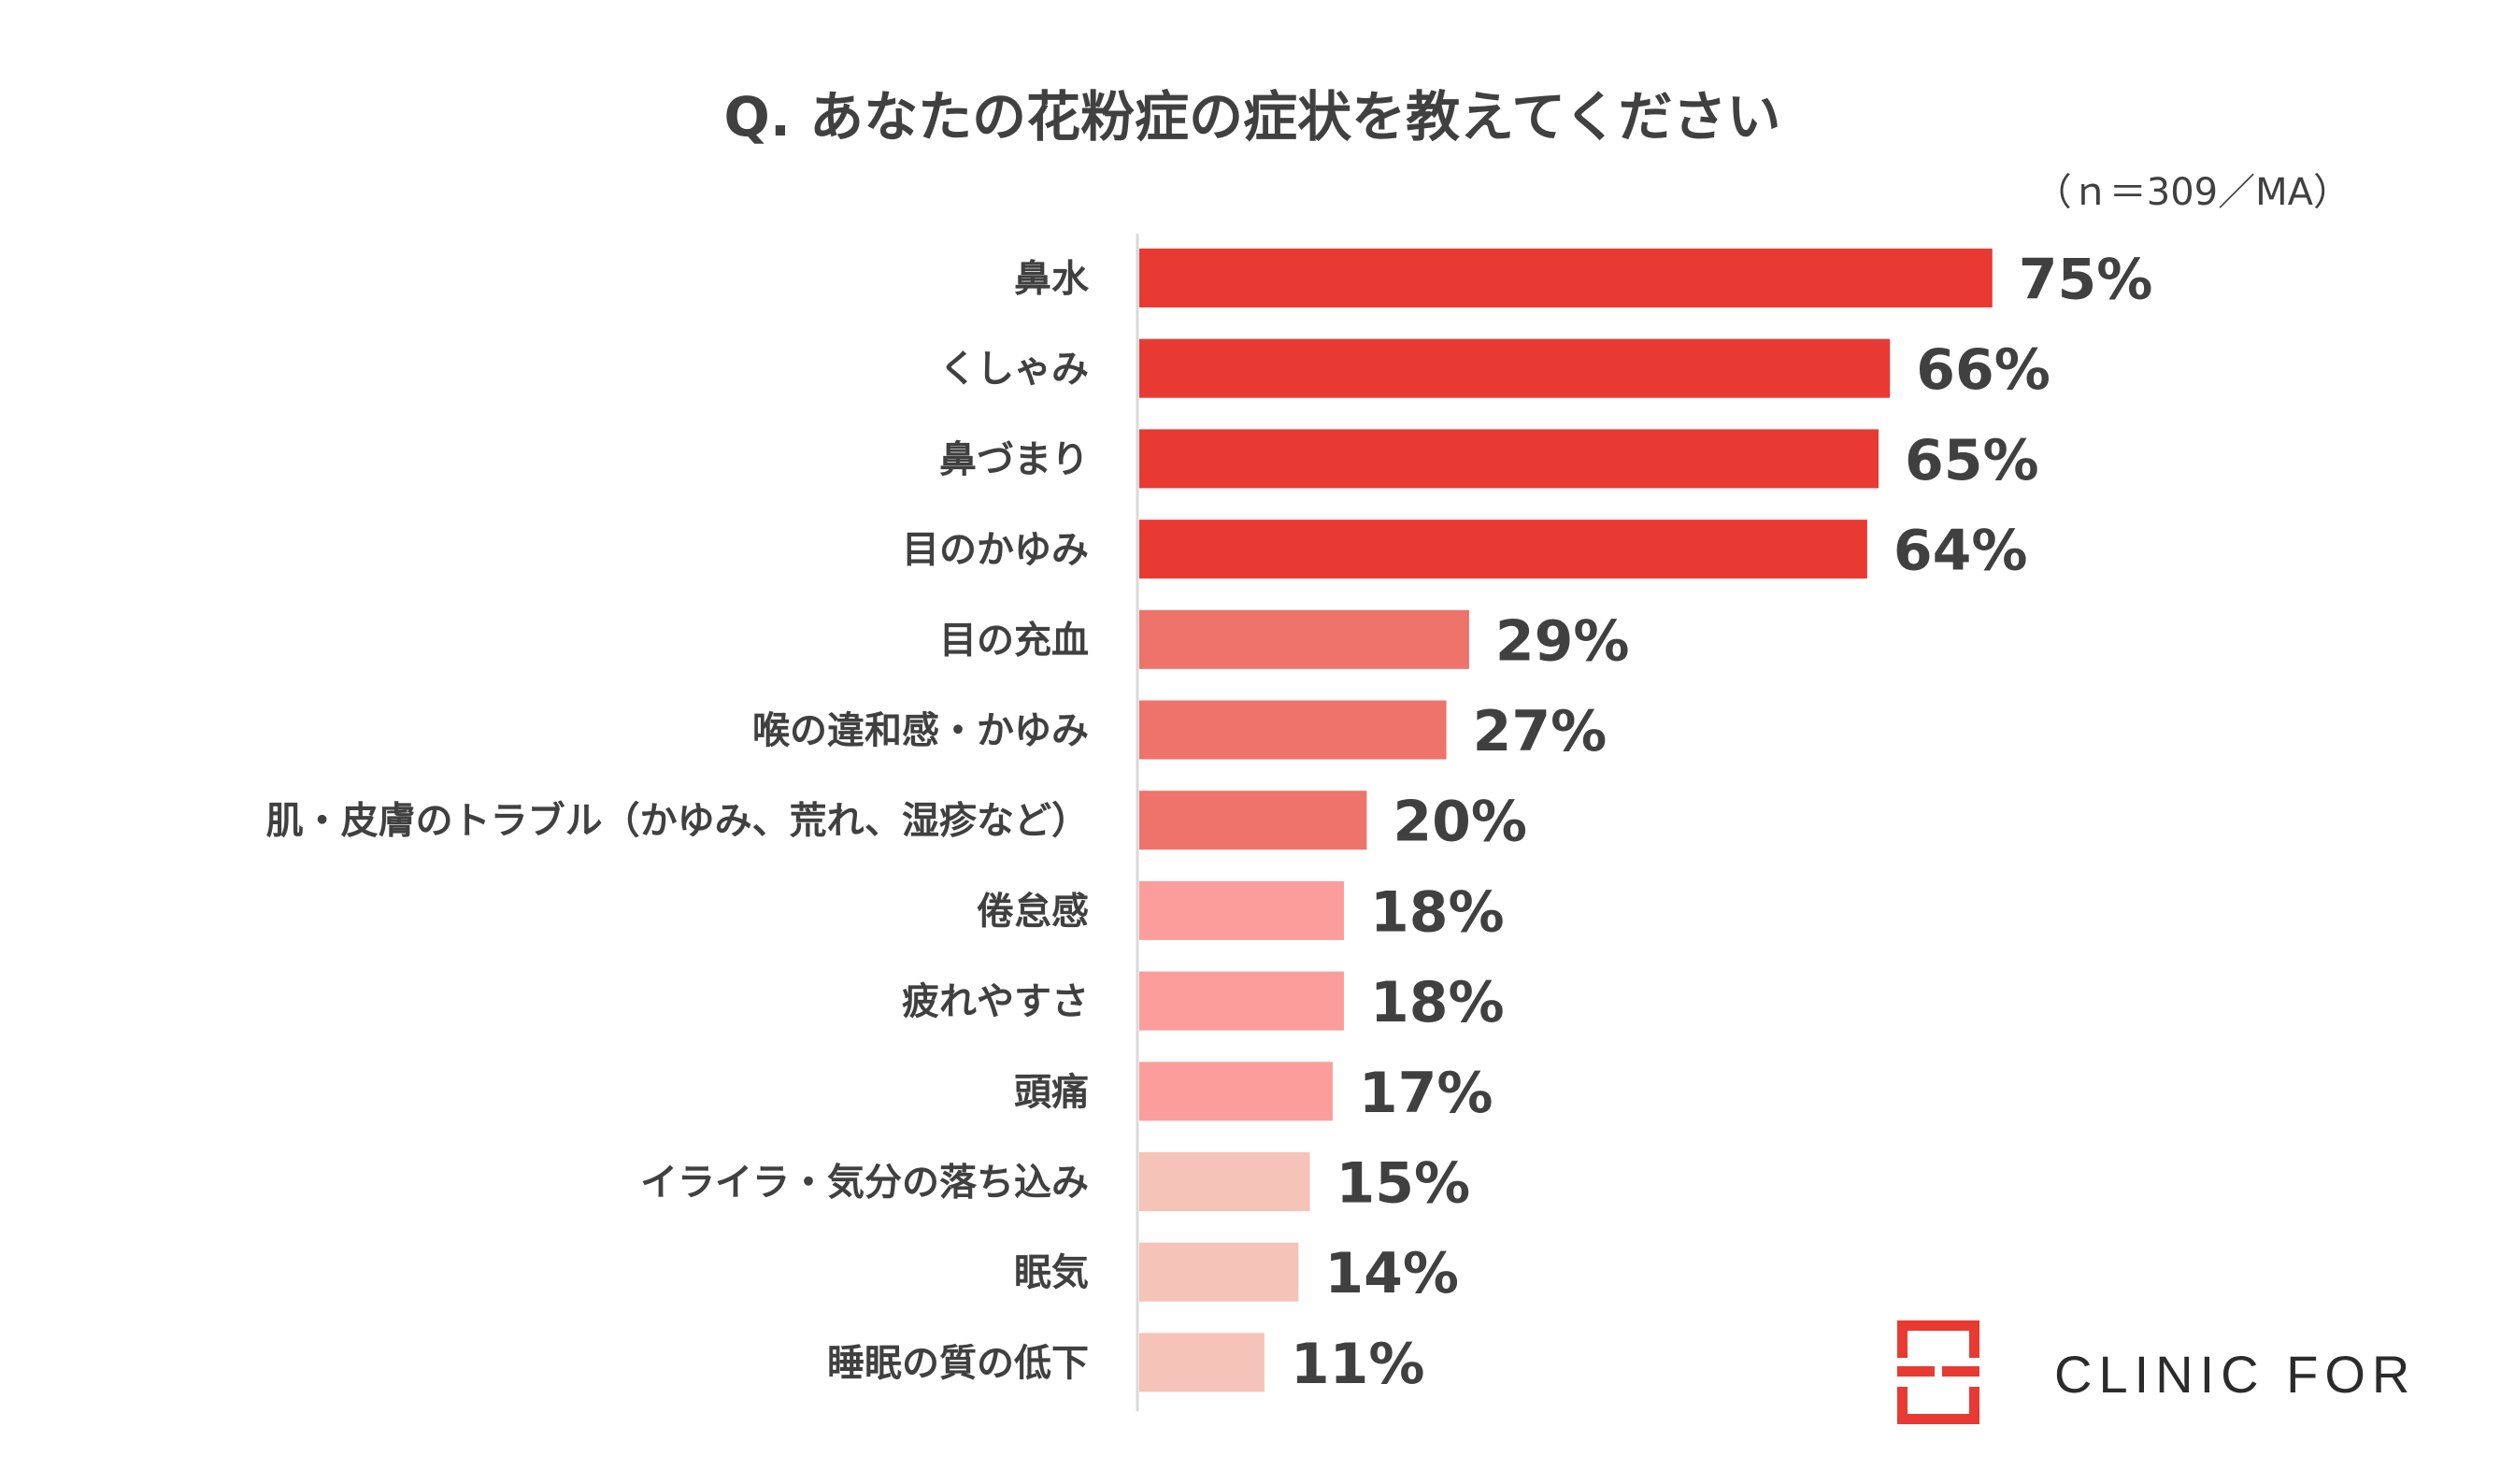 The image size is (2515, 1484). What do you see at coordinates (1033, 911) in the screenshot?
I see `category-label: 倦怠感` at bounding box center [1033, 911].